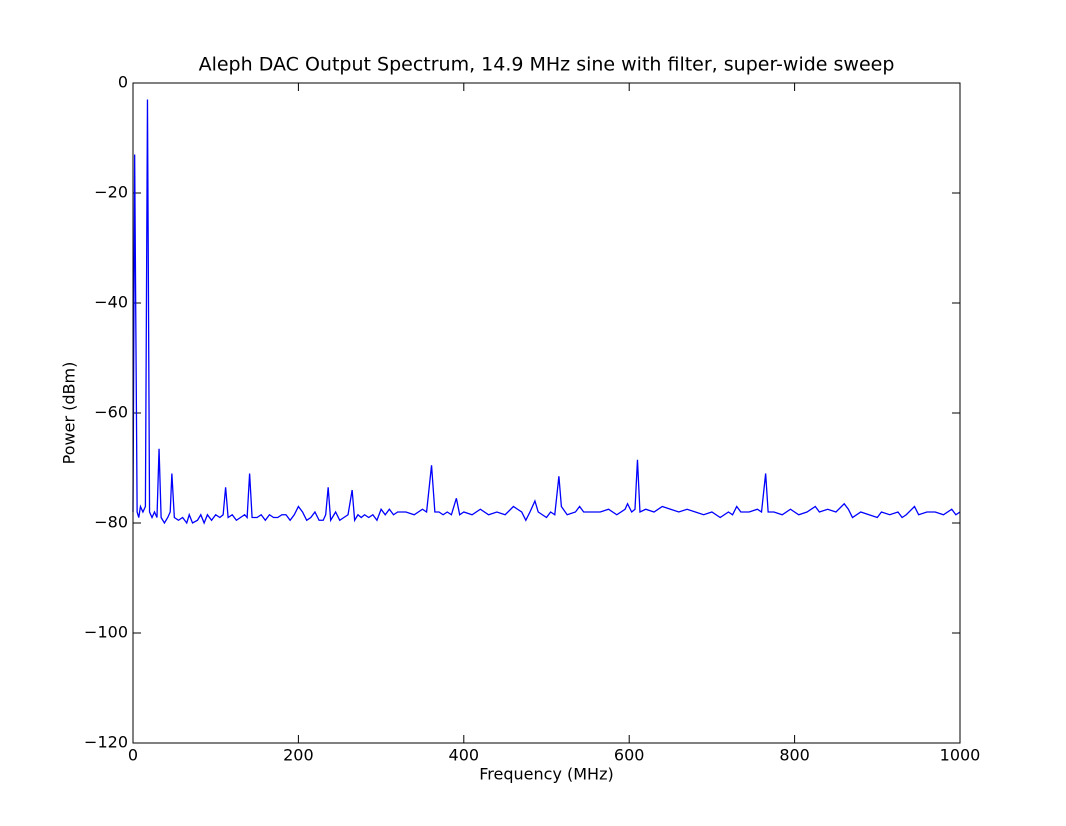 The image size is (1066, 826). What do you see at coordinates (794, 755) in the screenshot?
I see `x-tick-label: 800` at bounding box center [794, 755].